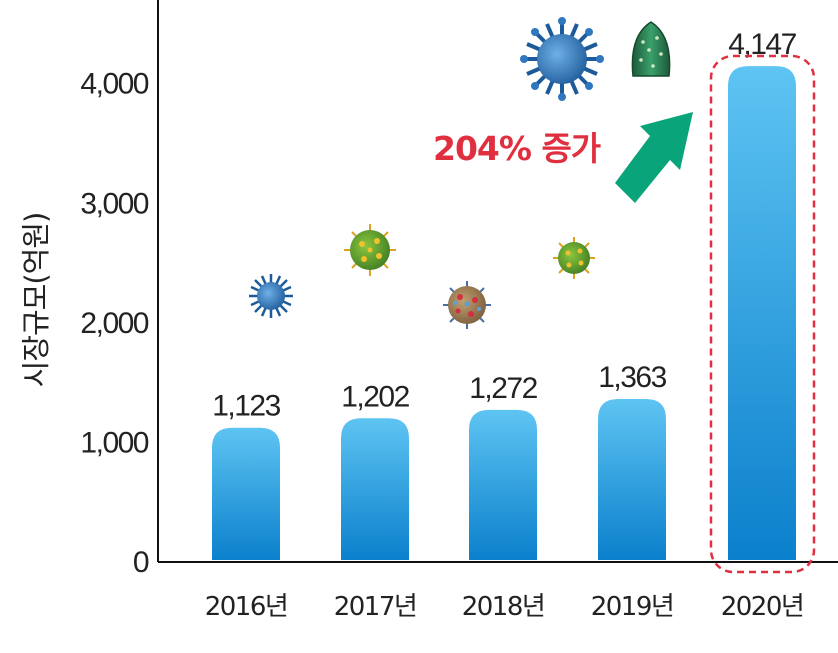 The image size is (838, 653). I want to click on y-tick-label: 2,000, so click(114, 323).